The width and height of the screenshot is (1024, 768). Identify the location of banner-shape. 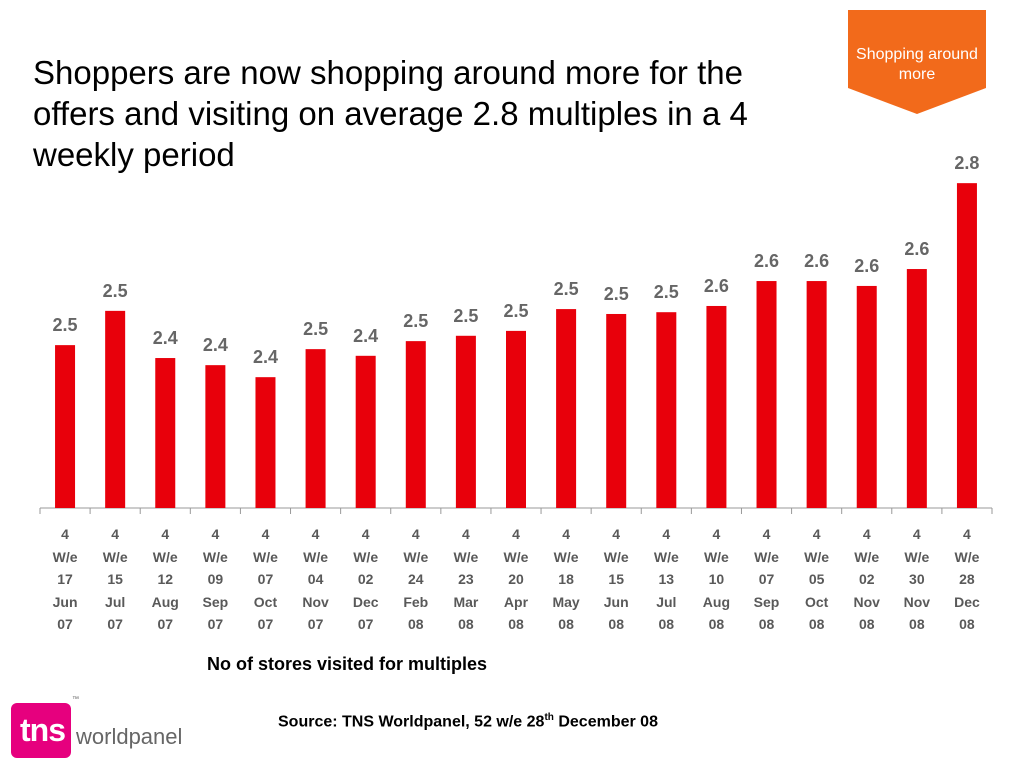
(917, 62).